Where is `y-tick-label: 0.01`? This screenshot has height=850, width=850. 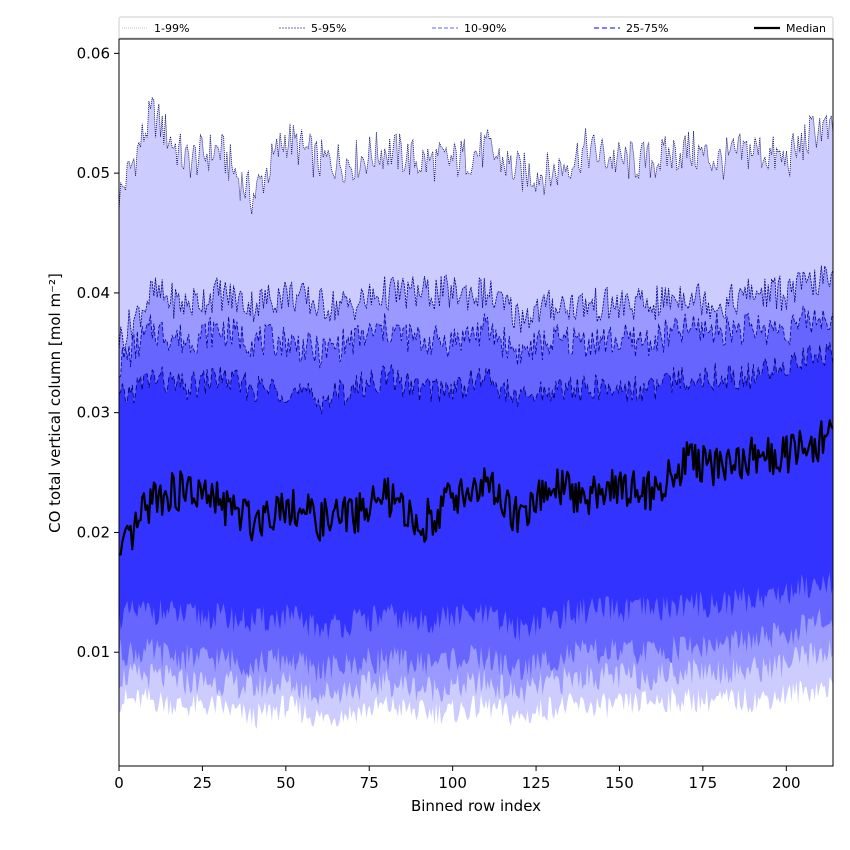
y-tick-label: 0.01 is located at coordinates (93, 652).